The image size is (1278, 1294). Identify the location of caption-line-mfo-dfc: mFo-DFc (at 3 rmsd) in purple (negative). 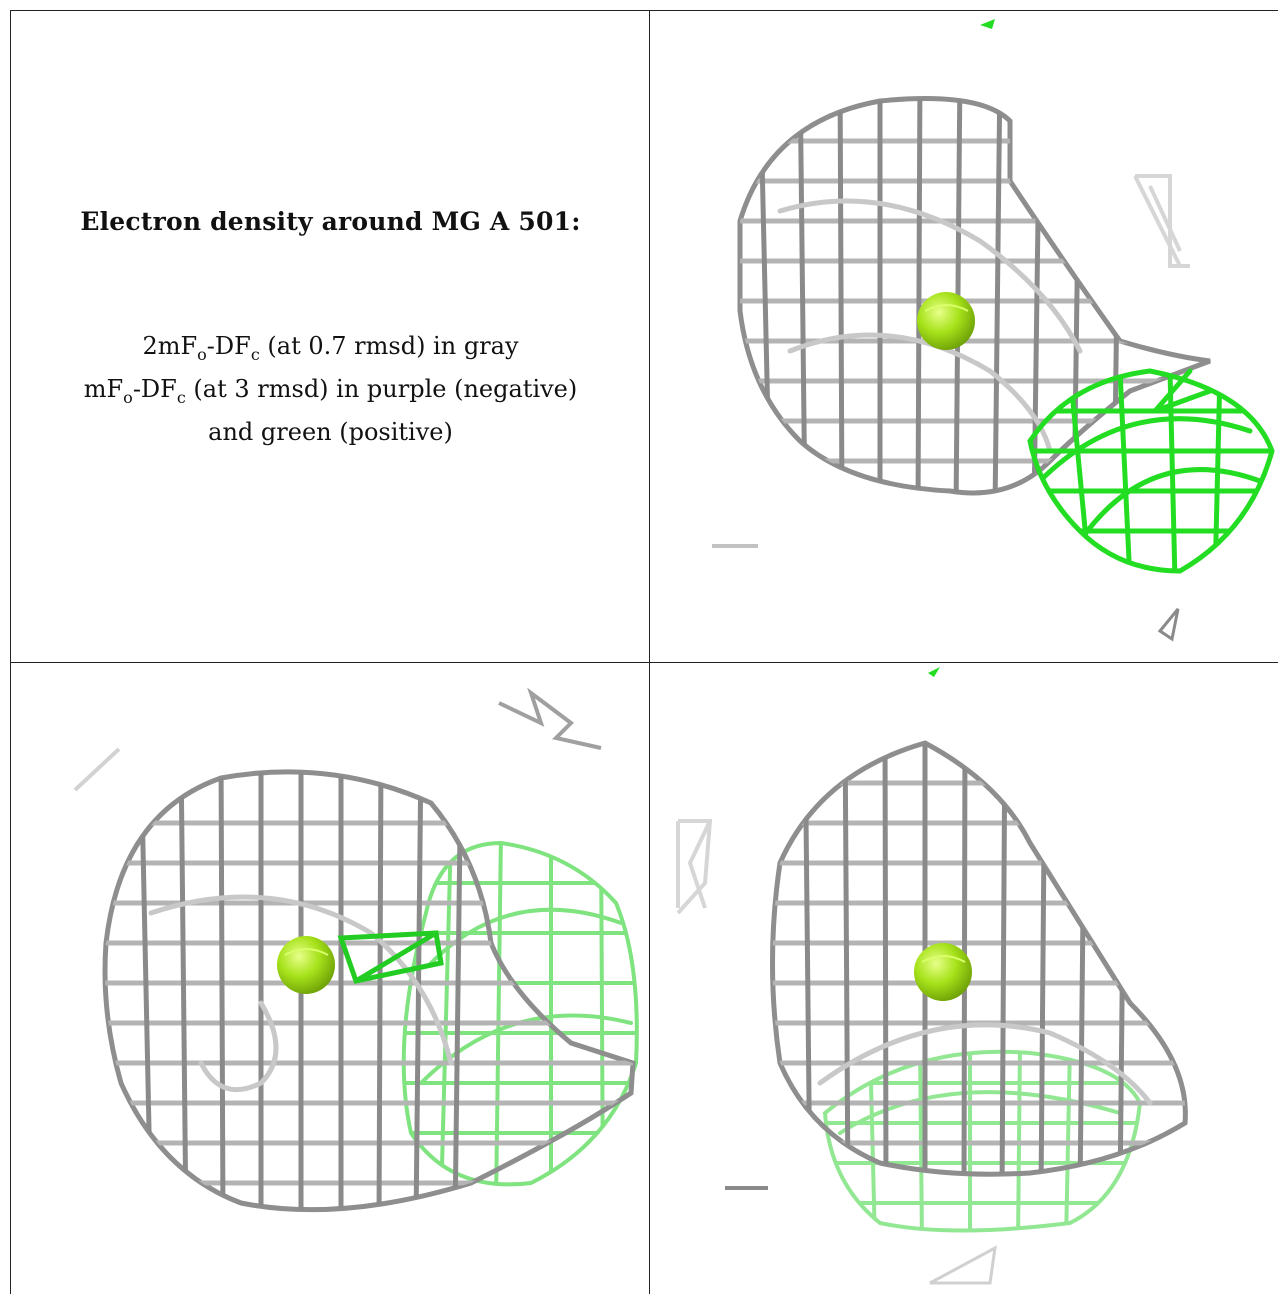
(330, 390).